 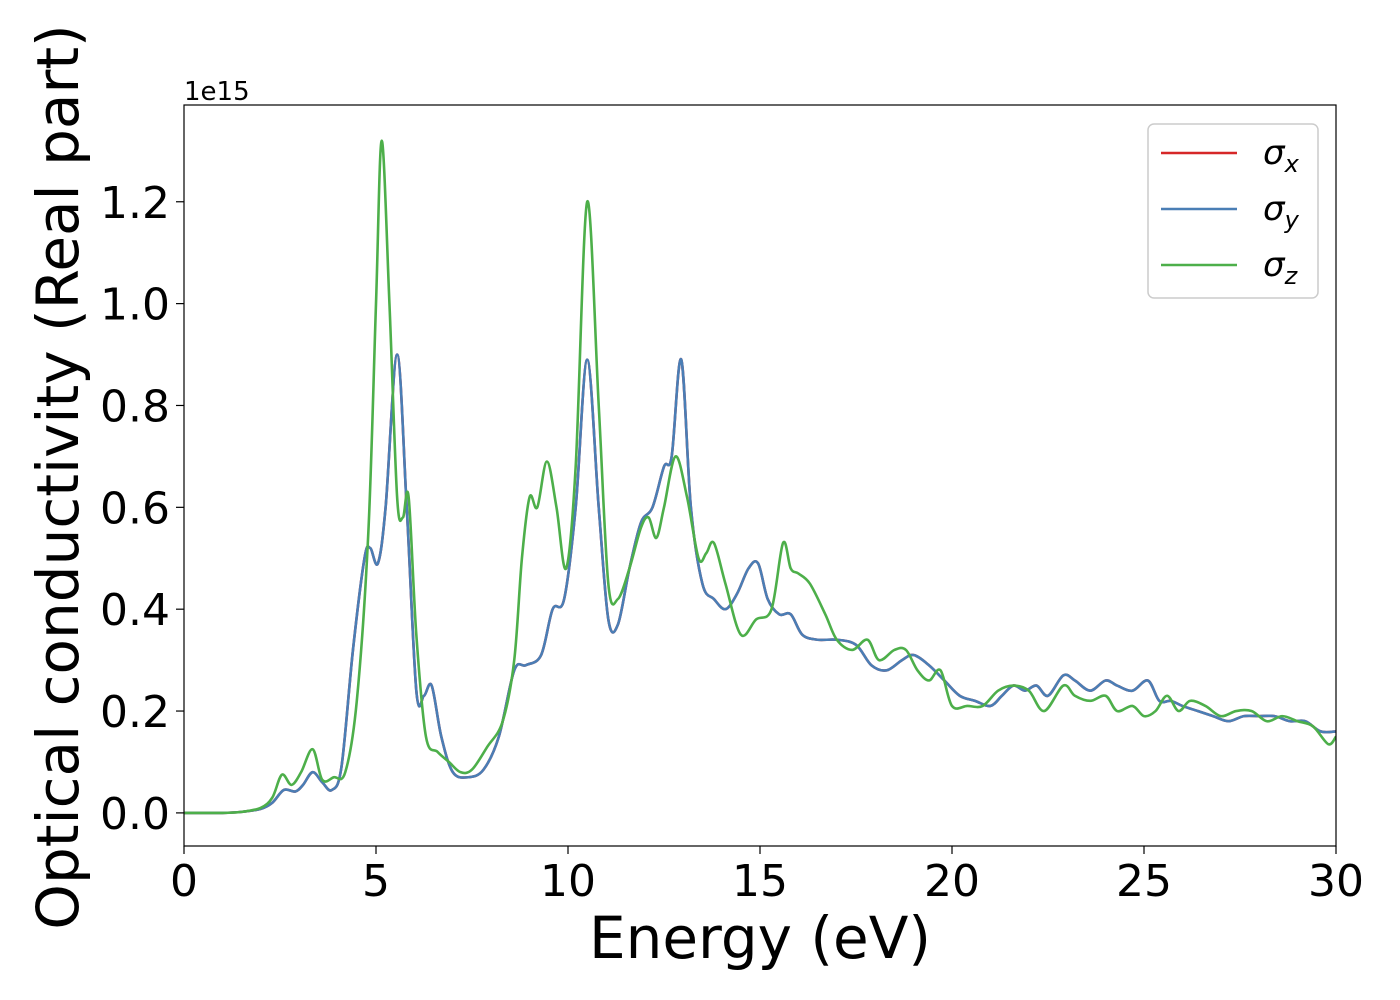 I want to click on legend-label-z: σz, so click(x=1281, y=267).